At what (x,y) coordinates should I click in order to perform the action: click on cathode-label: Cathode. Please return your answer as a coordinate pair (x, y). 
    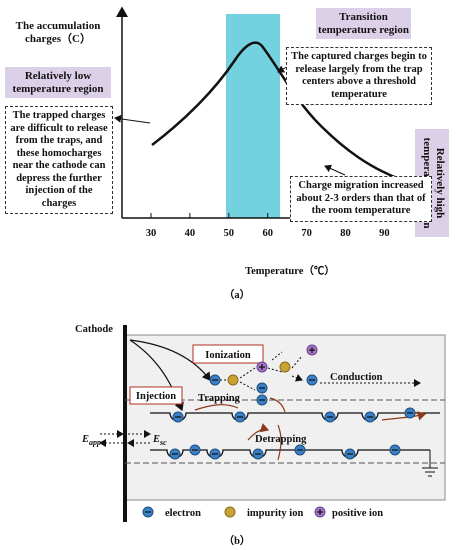
    Looking at the image, I should click on (94, 329).